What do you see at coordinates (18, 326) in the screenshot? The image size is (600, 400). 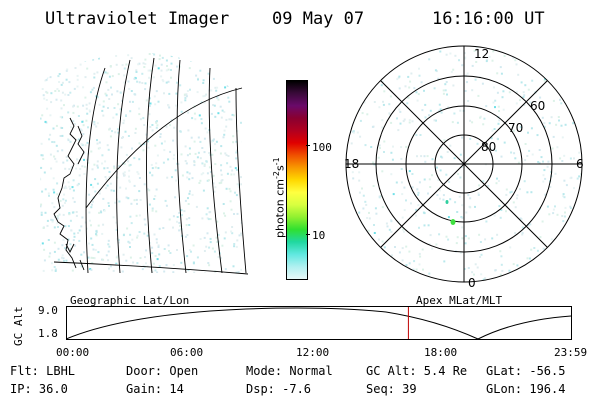 I see `timeline-axis-label: GC Alt` at bounding box center [18, 326].